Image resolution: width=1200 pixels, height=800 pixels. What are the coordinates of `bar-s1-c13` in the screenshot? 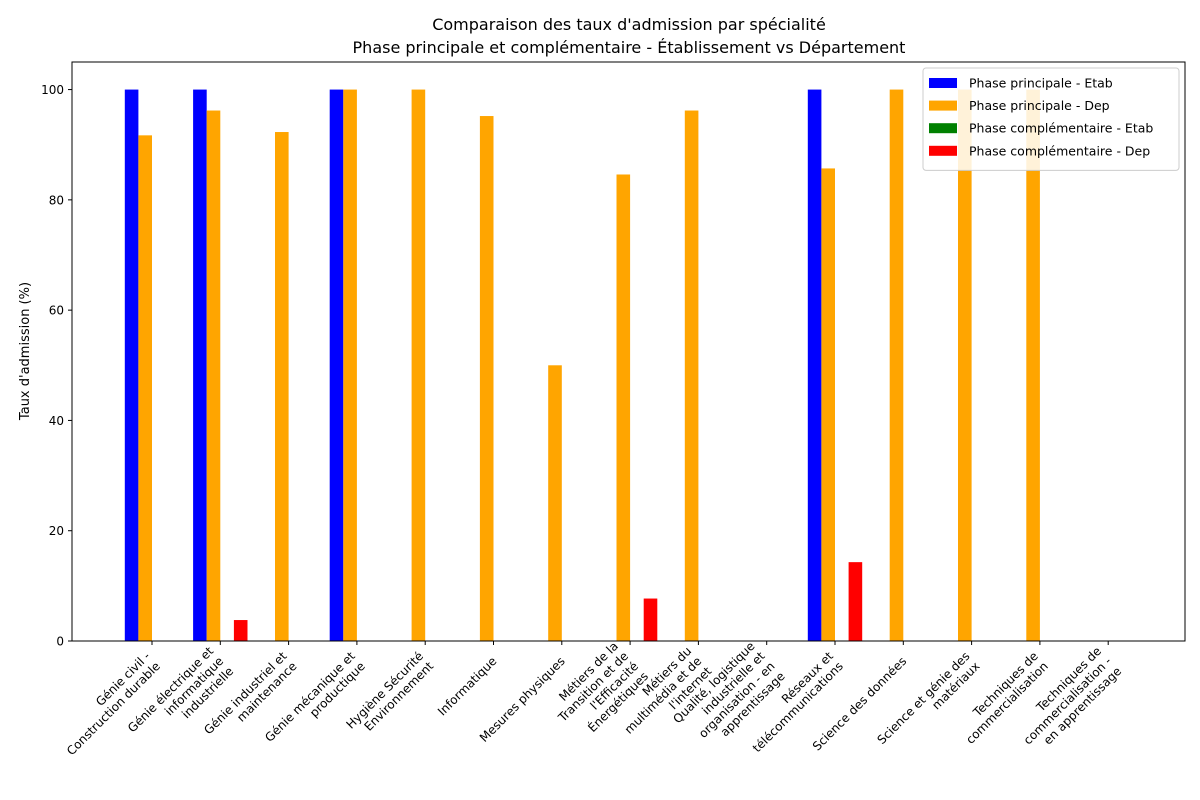 It's located at (1033, 365).